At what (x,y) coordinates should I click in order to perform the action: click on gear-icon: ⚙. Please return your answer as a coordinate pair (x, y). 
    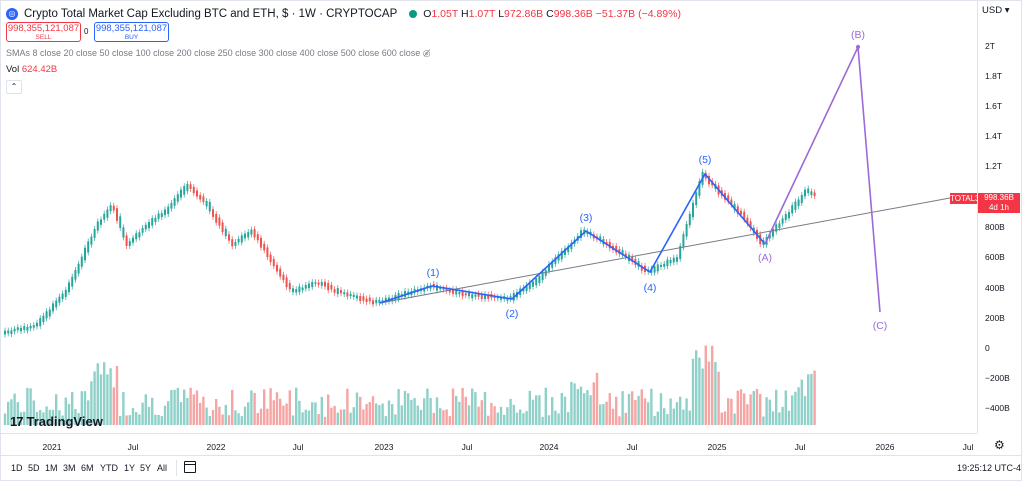
    Looking at the image, I should click on (999, 445).